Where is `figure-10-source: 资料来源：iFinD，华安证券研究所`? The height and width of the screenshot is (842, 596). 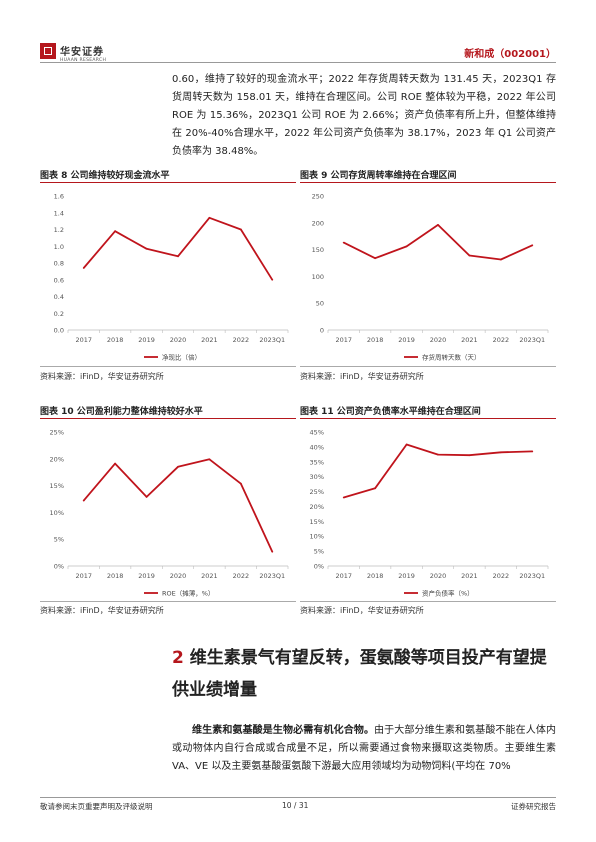 figure-10-source: 资料来源：iFinD，华安证券研究所 is located at coordinates (102, 610).